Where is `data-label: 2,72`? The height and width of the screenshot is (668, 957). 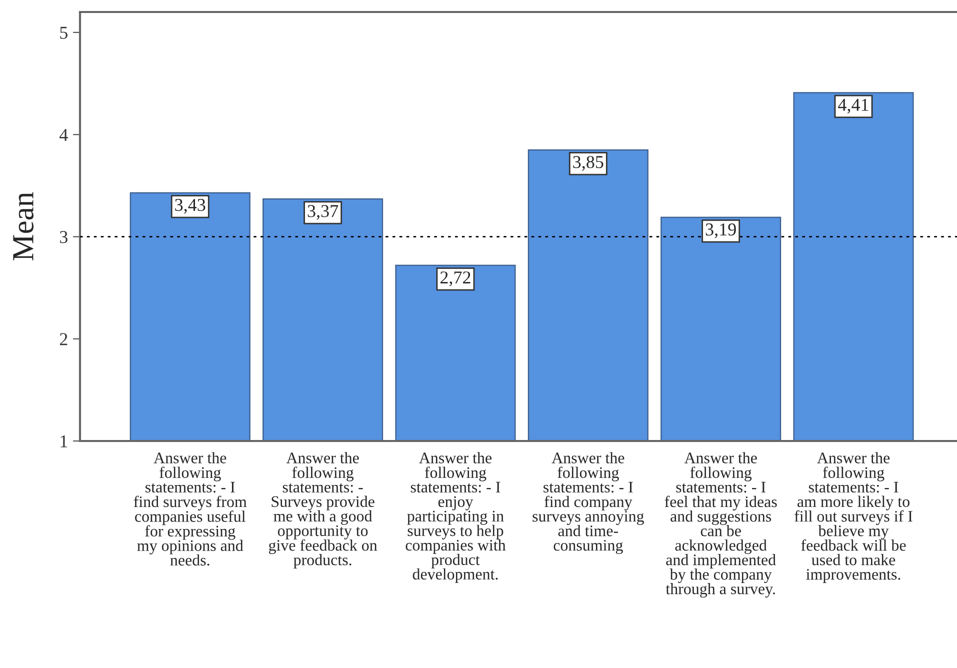 data-label: 2,72 is located at coordinates (455, 278).